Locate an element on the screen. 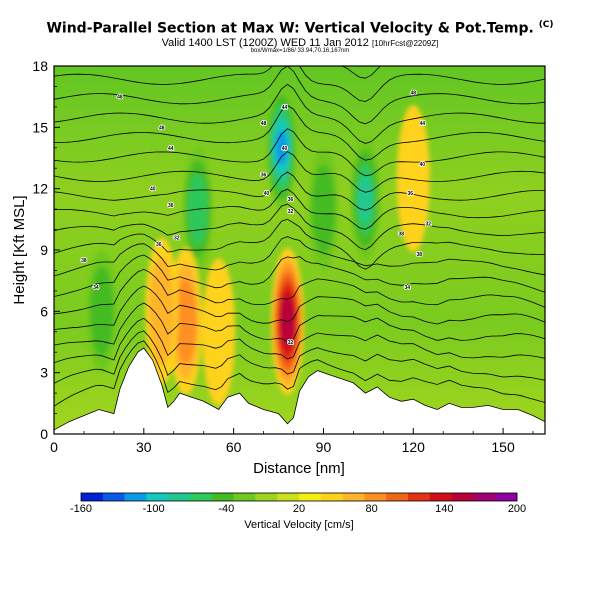 This screenshot has width=600, height=600. x-tick-label: 150 is located at coordinates (503, 447).